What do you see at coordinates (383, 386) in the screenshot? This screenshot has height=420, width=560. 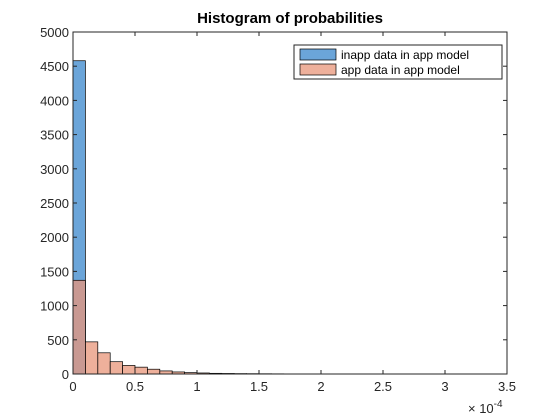 I see `x-tick-label: 2.5` at bounding box center [383, 386].